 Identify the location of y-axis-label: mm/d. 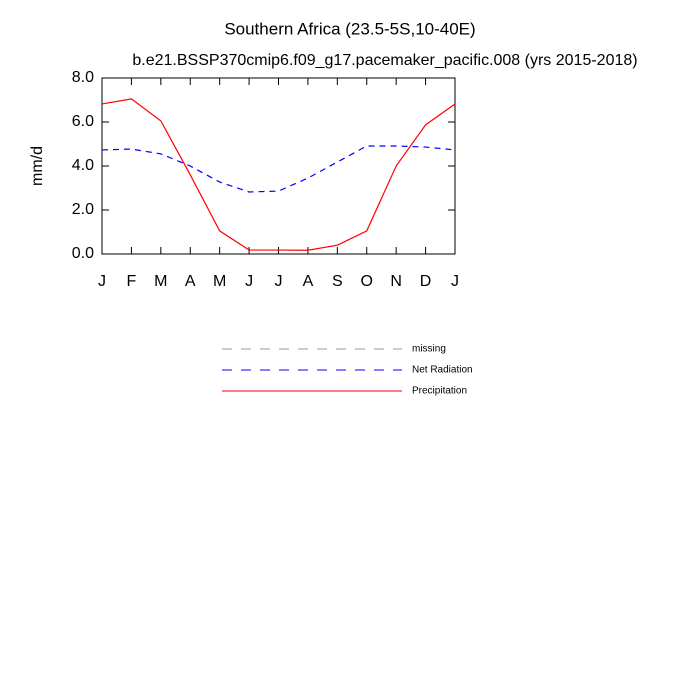
(37, 166).